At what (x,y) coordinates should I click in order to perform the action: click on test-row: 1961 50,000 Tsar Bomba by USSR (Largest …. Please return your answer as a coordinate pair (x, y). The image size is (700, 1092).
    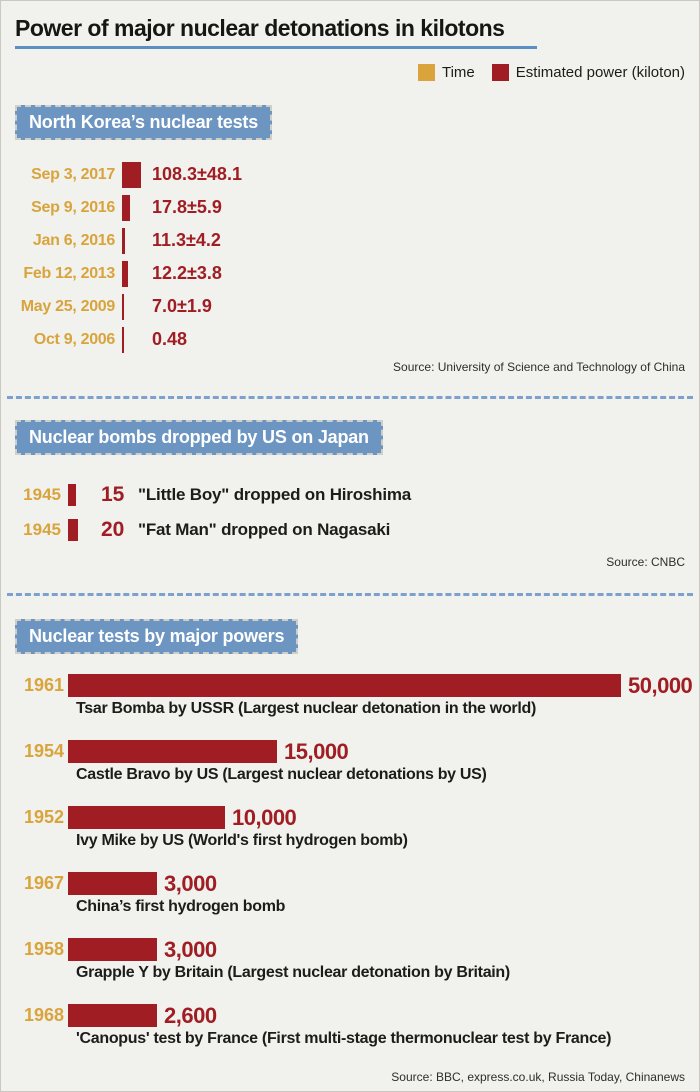
    Looking at the image, I should click on (354, 696).